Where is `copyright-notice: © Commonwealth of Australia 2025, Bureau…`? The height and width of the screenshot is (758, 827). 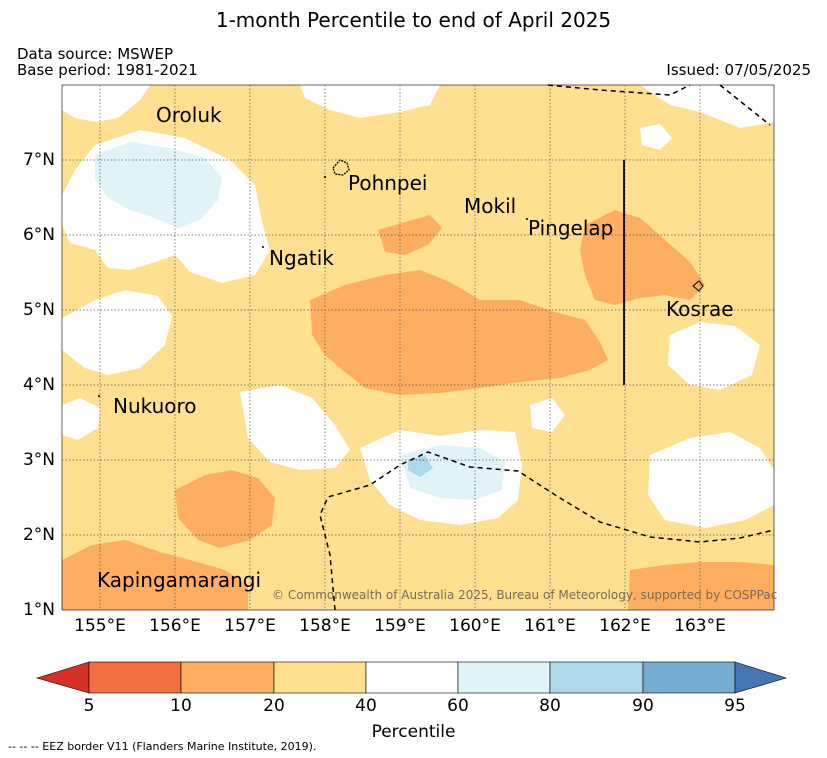 copyright-notice: © Commonwealth of Australia 2025, Bureau… is located at coordinates (525, 595).